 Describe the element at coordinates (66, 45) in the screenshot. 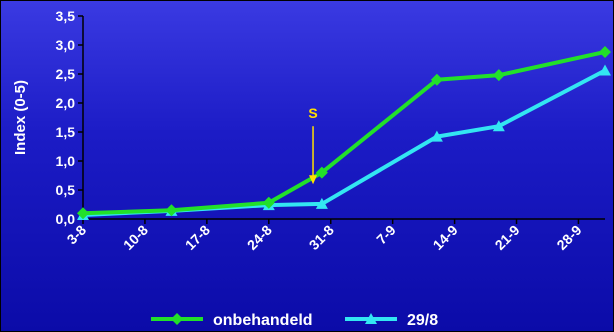

I see `y-tick-label: 3,0` at that location.